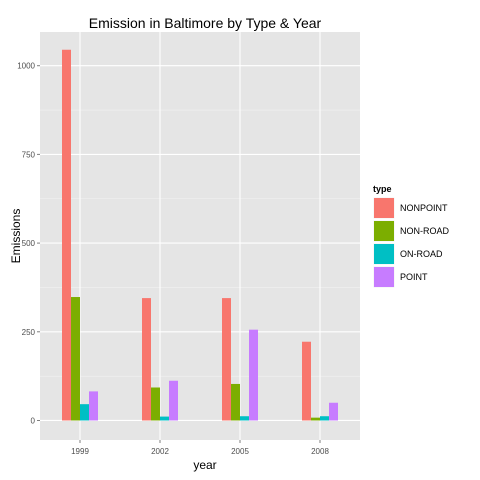 The height and width of the screenshot is (480, 480). Describe the element at coordinates (164, 418) in the screenshot. I see `bar-on-road-2002` at that location.